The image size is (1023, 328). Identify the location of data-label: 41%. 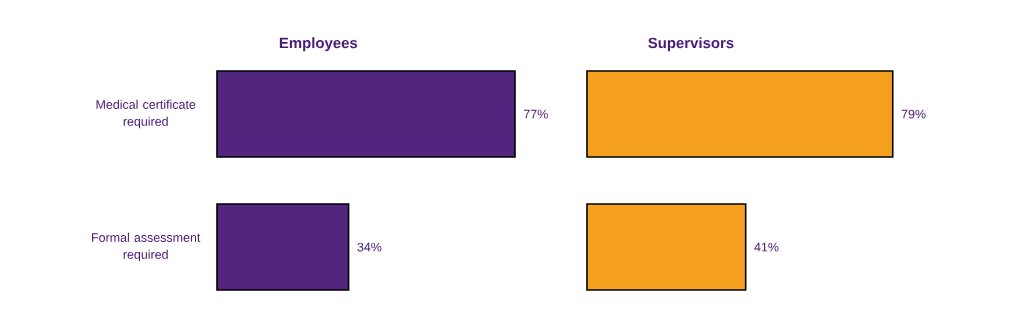
(766, 247).